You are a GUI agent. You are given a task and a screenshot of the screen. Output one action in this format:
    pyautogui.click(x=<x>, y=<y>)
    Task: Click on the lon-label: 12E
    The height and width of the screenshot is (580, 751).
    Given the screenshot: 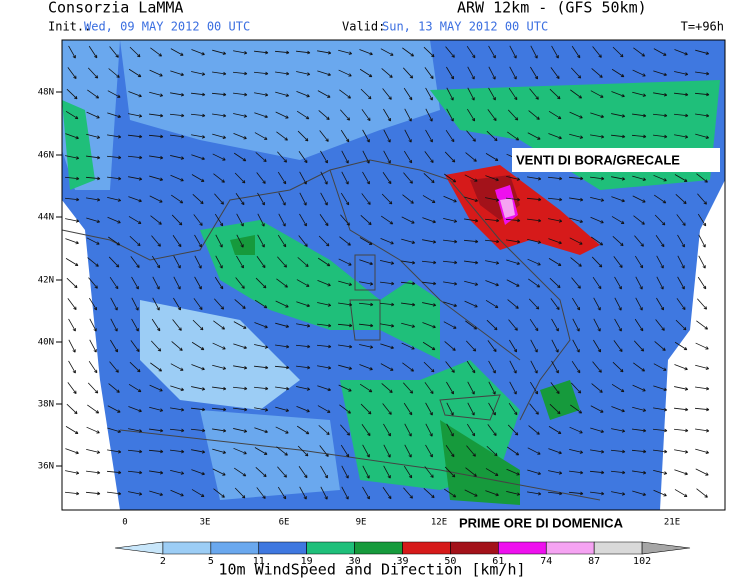 What is the action you would take?
    pyautogui.click(x=439, y=523)
    